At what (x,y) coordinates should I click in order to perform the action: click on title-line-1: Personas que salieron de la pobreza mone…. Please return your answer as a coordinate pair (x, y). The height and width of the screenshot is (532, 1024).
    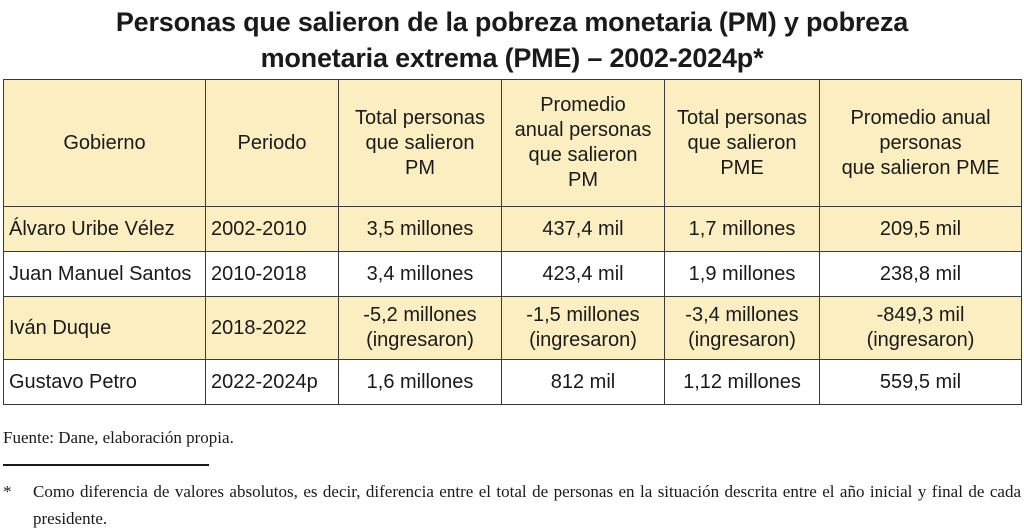
    Looking at the image, I should click on (512, 22).